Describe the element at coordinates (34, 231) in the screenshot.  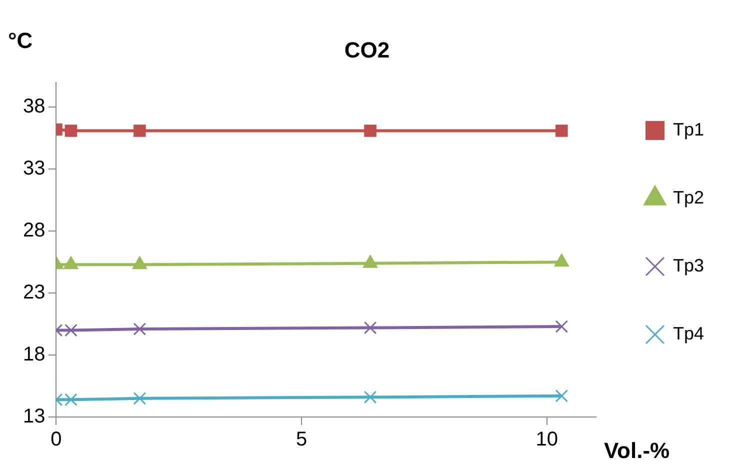
I see `y-tick-label: 28` at that location.